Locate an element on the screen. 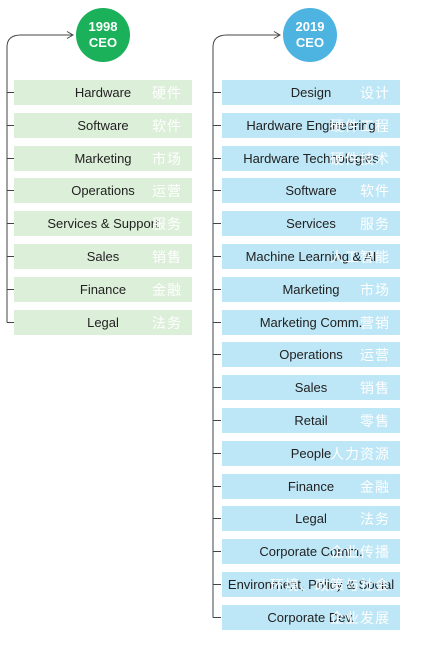 The image size is (427, 653). ceo-1998-node: 1998 CEO is located at coordinates (103, 35).